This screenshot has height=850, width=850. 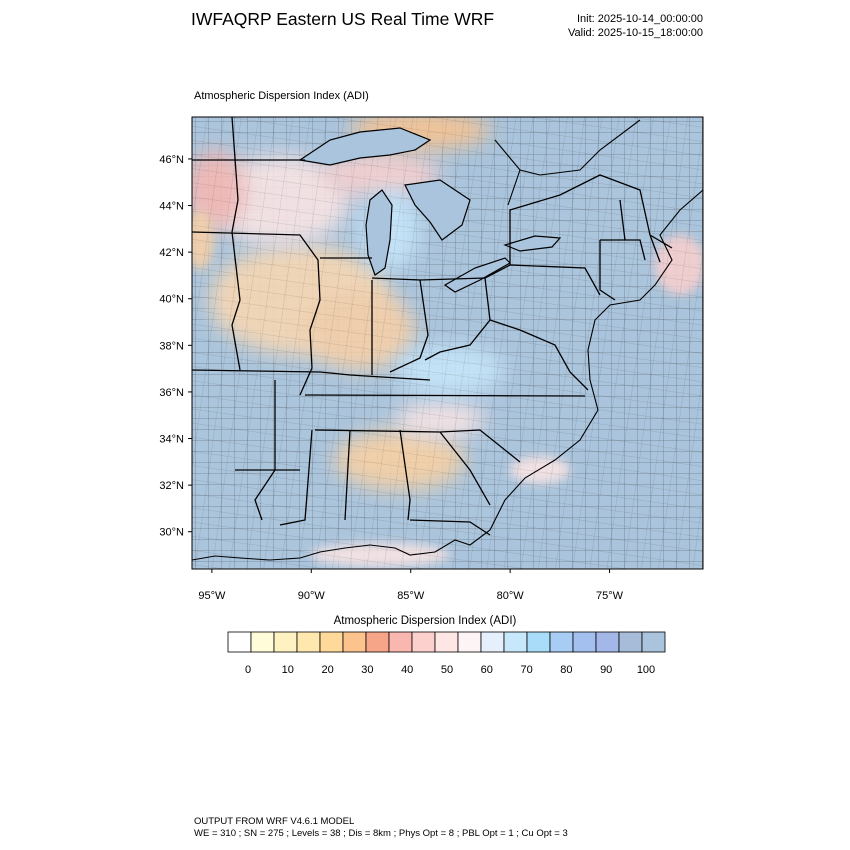 I want to click on init-time-label: Init: 2025-10-14_00:00:00, so click(x=640, y=19).